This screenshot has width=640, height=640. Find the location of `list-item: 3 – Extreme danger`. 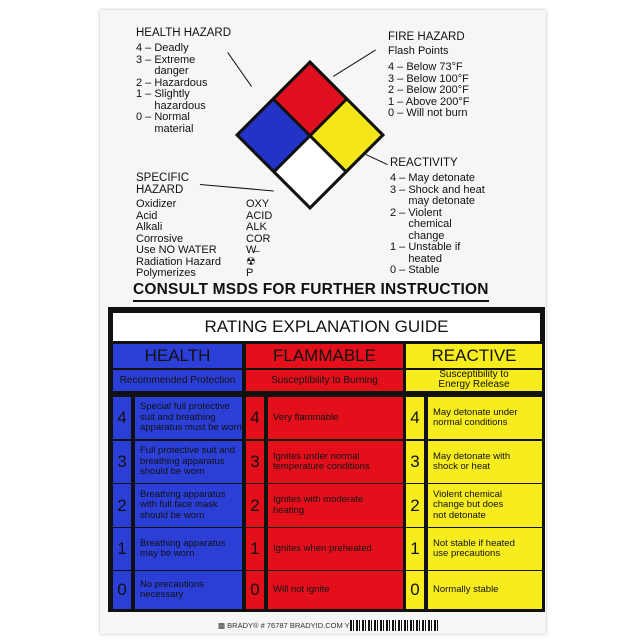

list-item: 3 – Extreme danger is located at coordinates (166, 65).